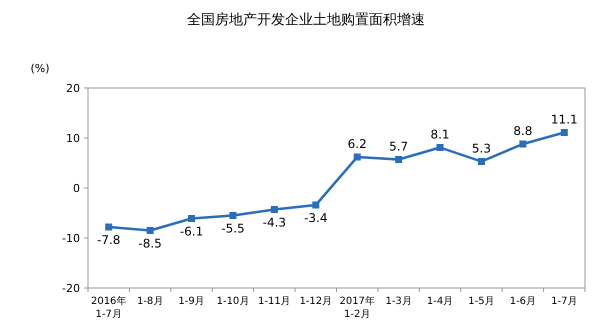  Describe the element at coordinates (233, 301) in the screenshot. I see `x-tick-label: 1-10月` at that location.